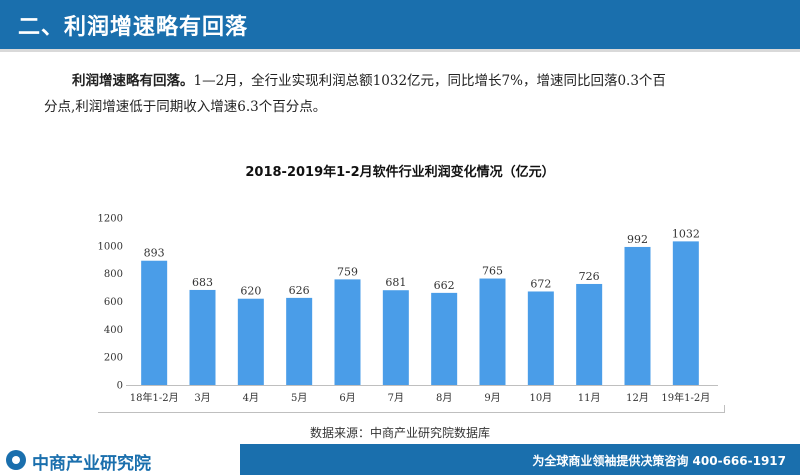 The width and height of the screenshot is (800, 475). Describe the element at coordinates (133, 81) in the screenshot. I see `paragraph-lead: 利润增速略有回落。` at that location.